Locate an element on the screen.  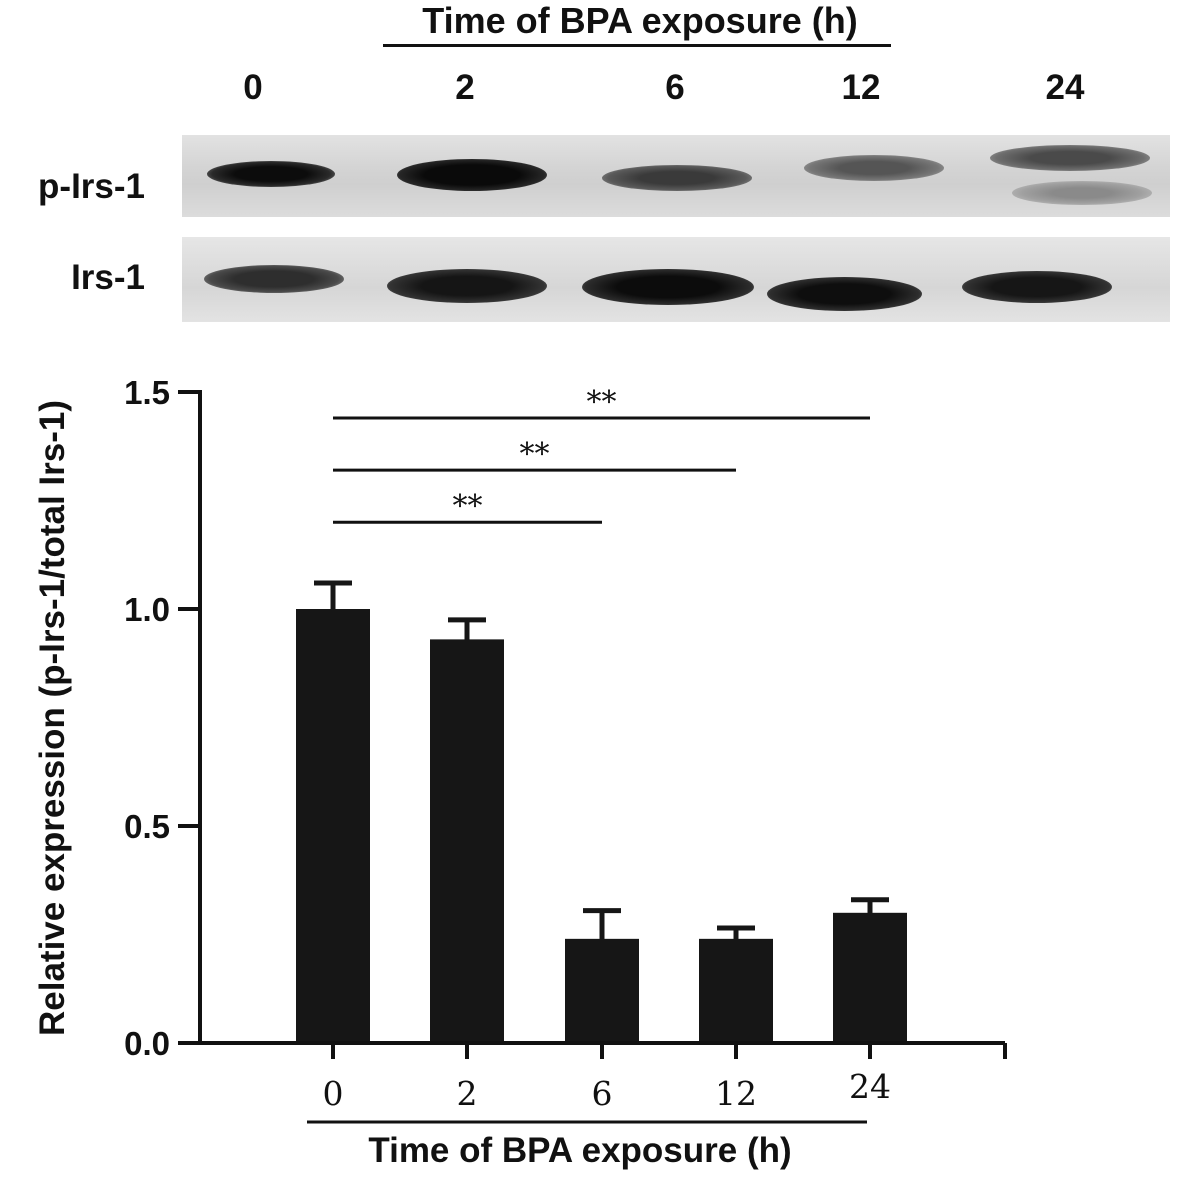
row-label-p-irs1: p-Irs-1 is located at coordinates (91, 186).